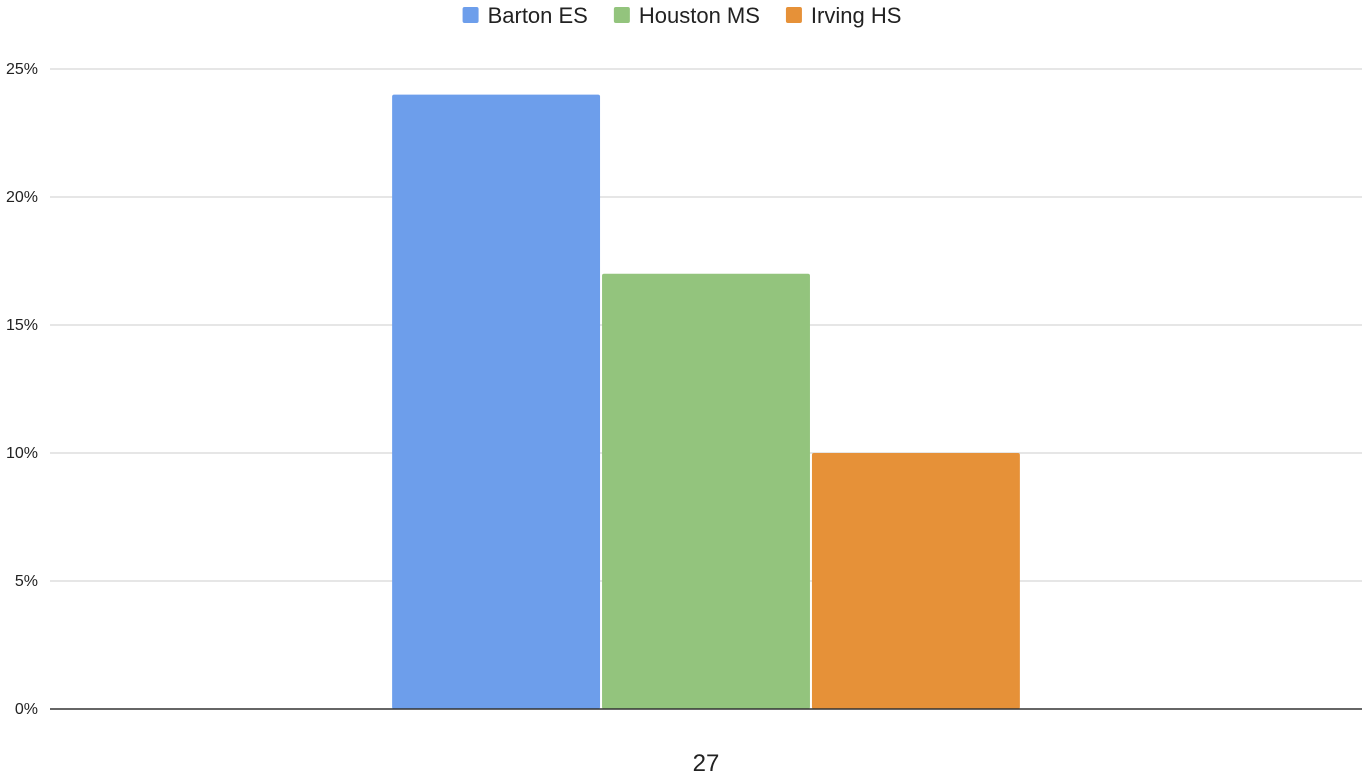 Image resolution: width=1364 pixels, height=775 pixels. I want to click on x-tick-label: 27, so click(706, 762).